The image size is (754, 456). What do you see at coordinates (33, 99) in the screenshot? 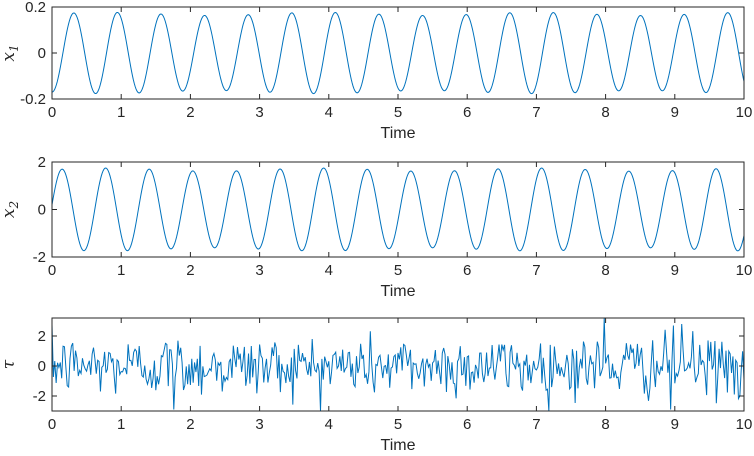
I see `y-tick-label: -0.2` at bounding box center [33, 99].